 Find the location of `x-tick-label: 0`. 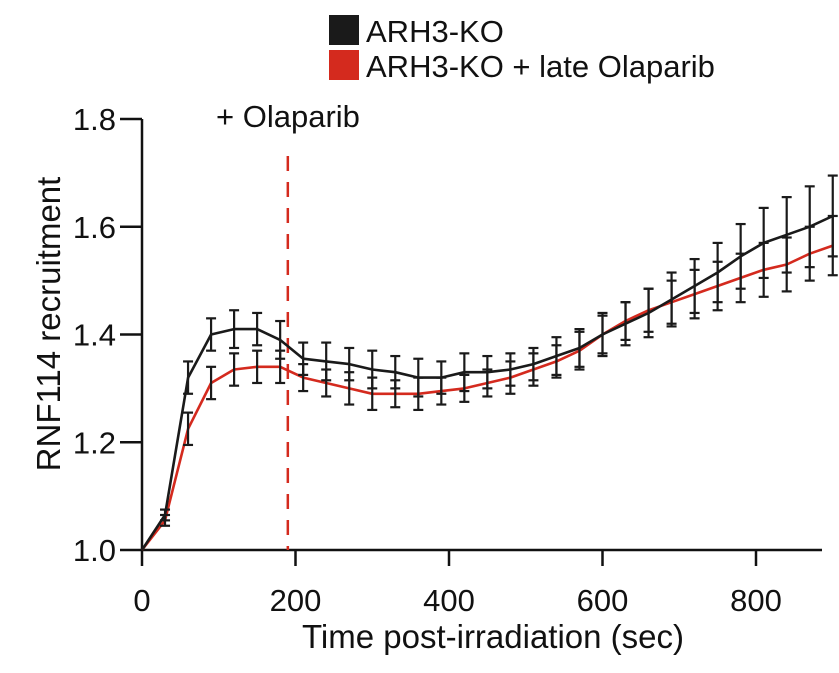

x-tick-label: 0 is located at coordinates (141, 600).